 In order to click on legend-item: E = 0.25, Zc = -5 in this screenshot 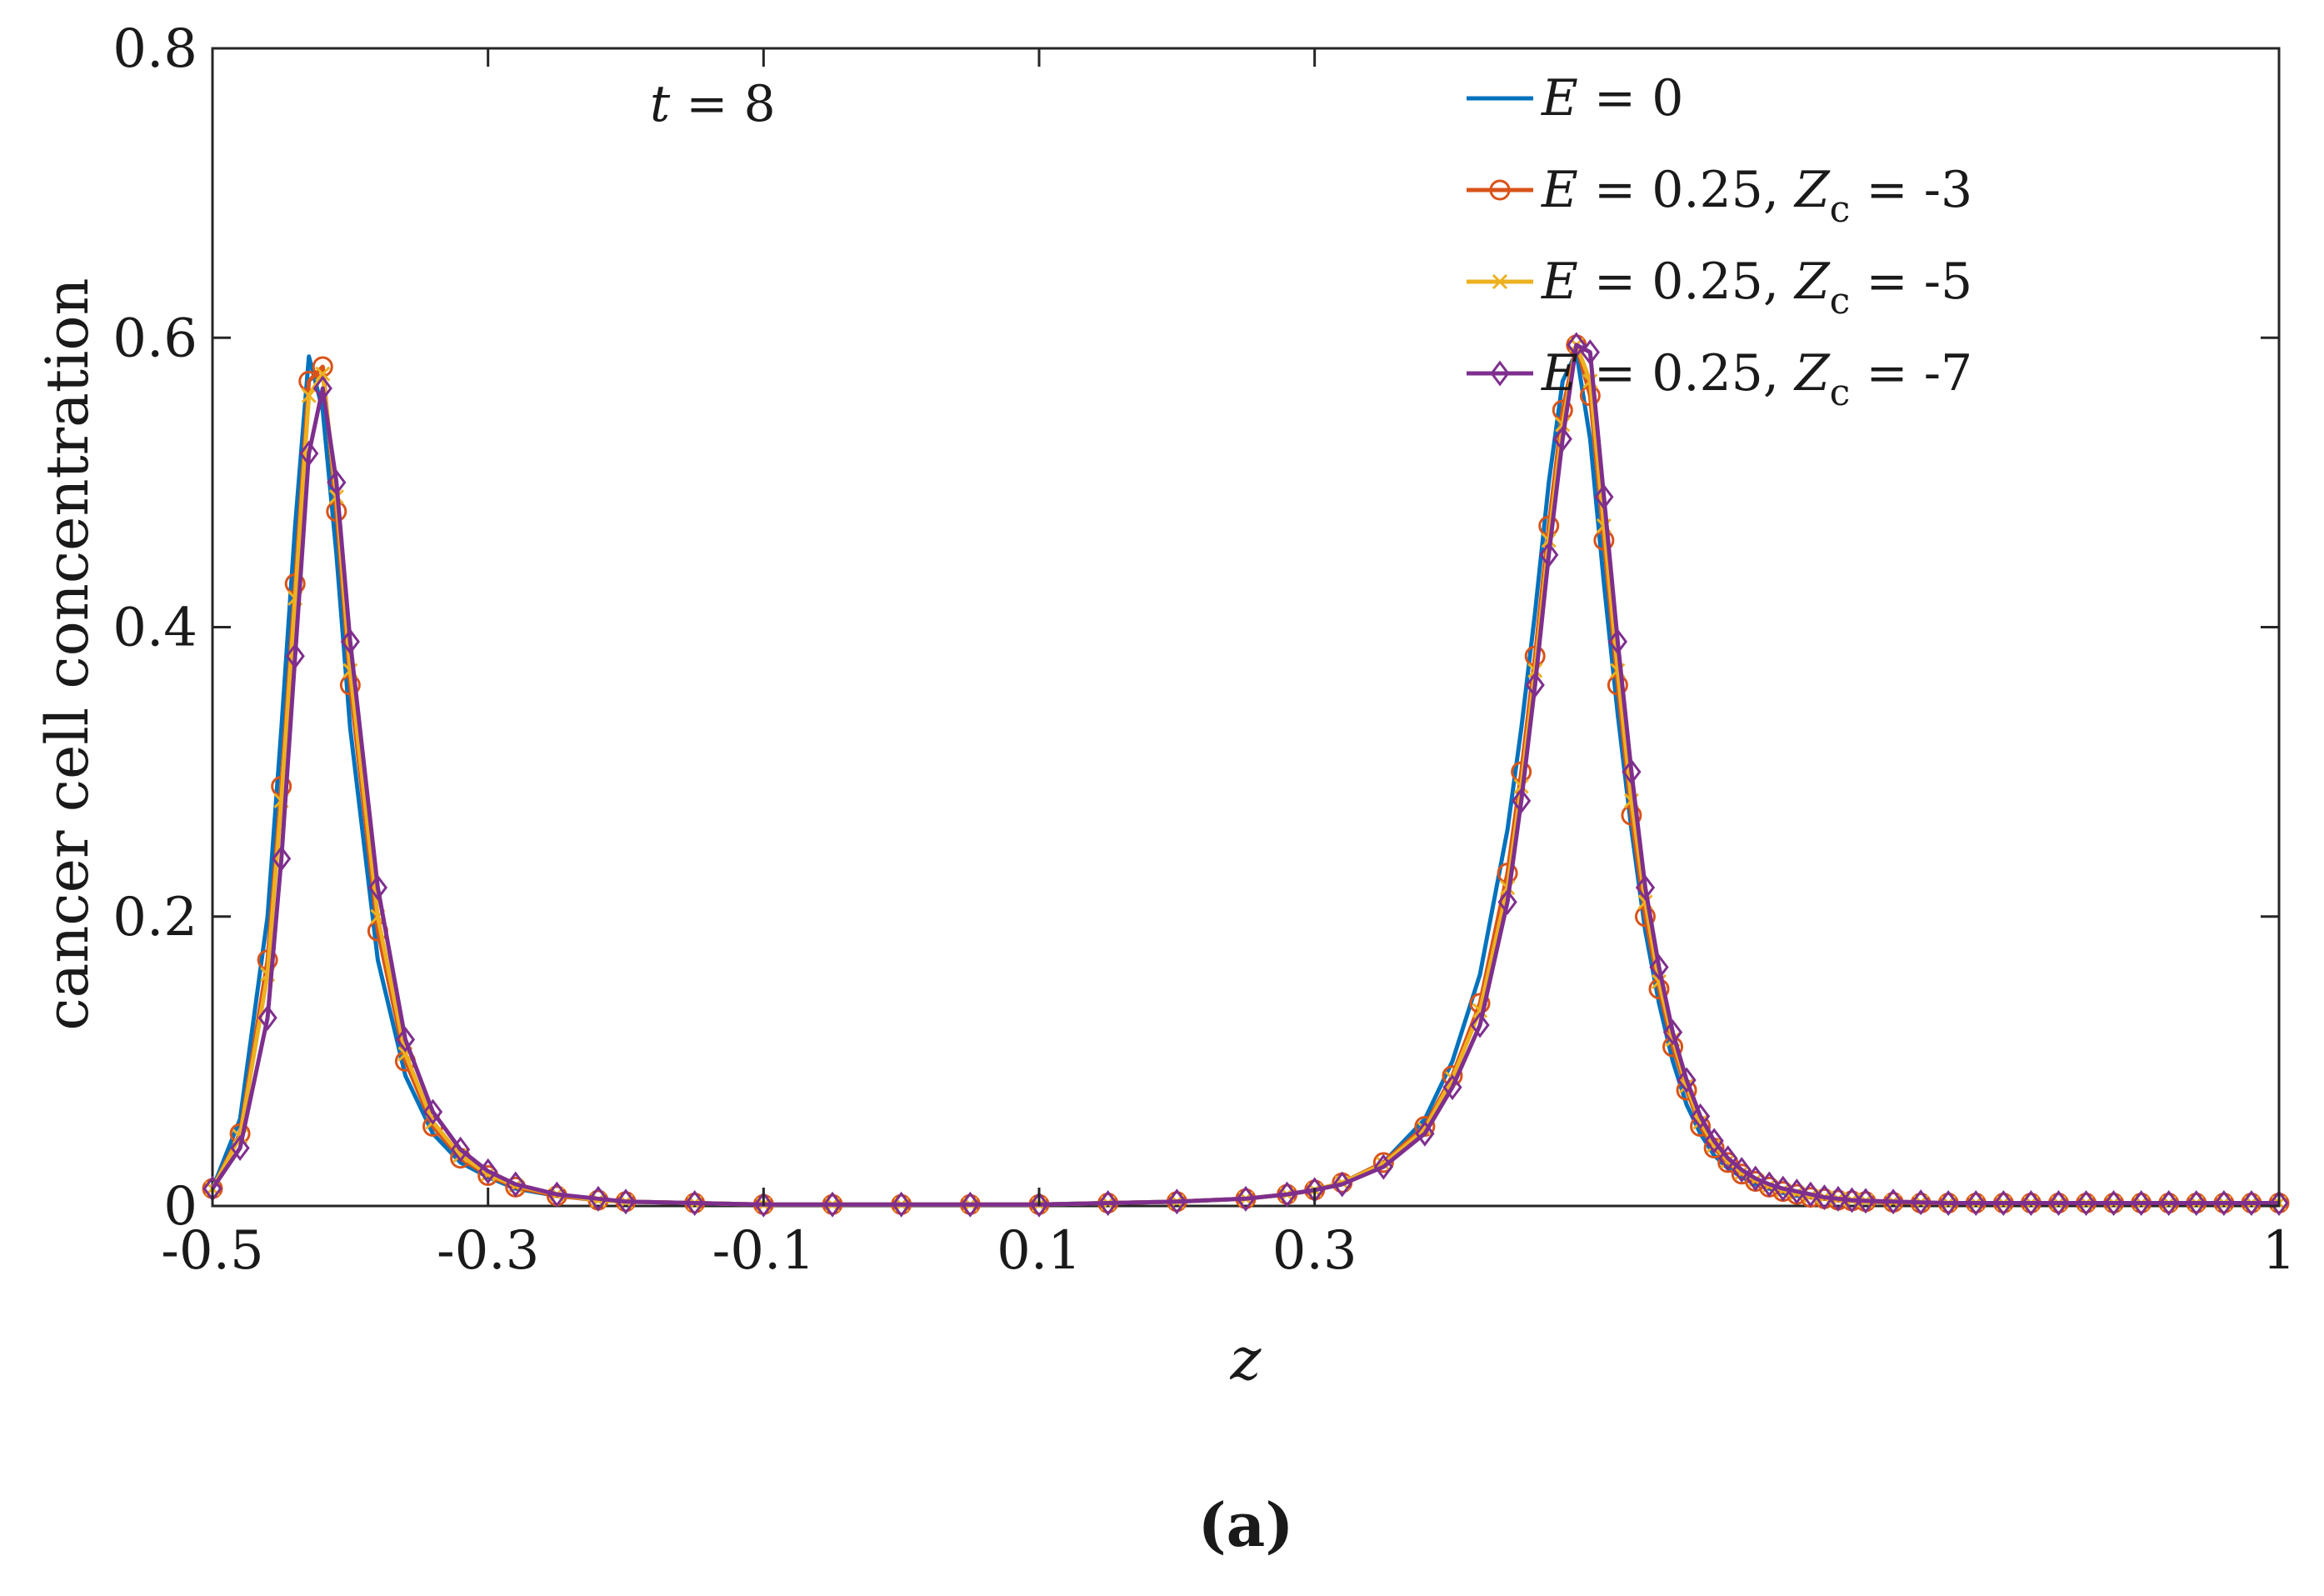, I will do `click(1719, 288)`.